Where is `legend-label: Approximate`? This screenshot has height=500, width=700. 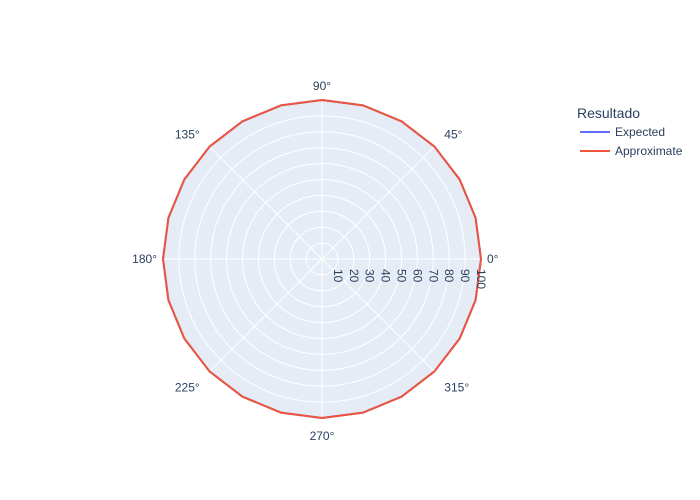
legend-label: Approximate is located at coordinates (649, 151).